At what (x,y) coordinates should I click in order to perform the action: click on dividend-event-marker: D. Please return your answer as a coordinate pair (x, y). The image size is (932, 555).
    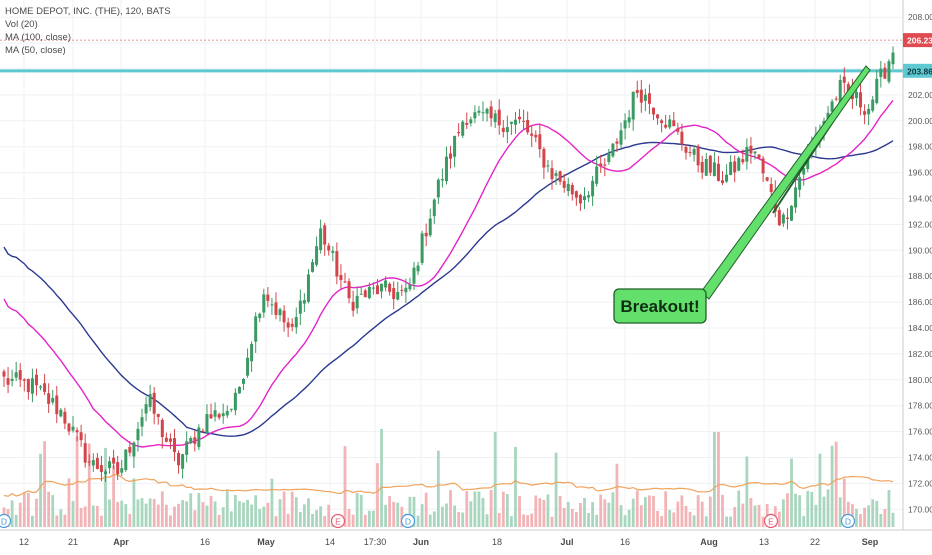
    Looking at the image, I should click on (408, 521).